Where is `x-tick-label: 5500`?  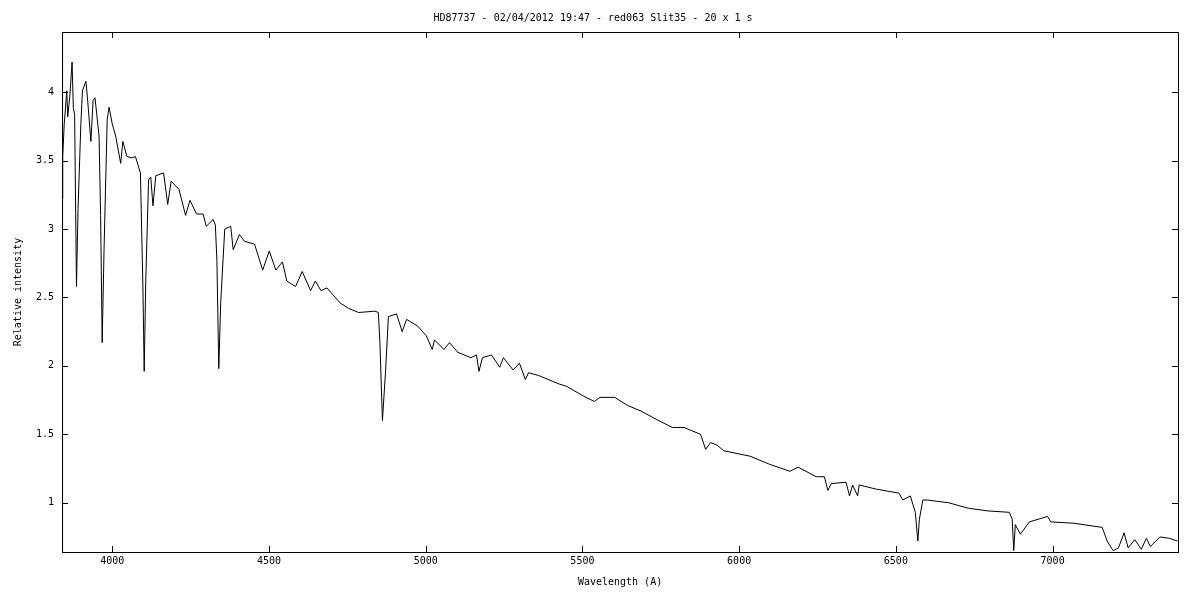 x-tick-label: 5500 is located at coordinates (582, 560).